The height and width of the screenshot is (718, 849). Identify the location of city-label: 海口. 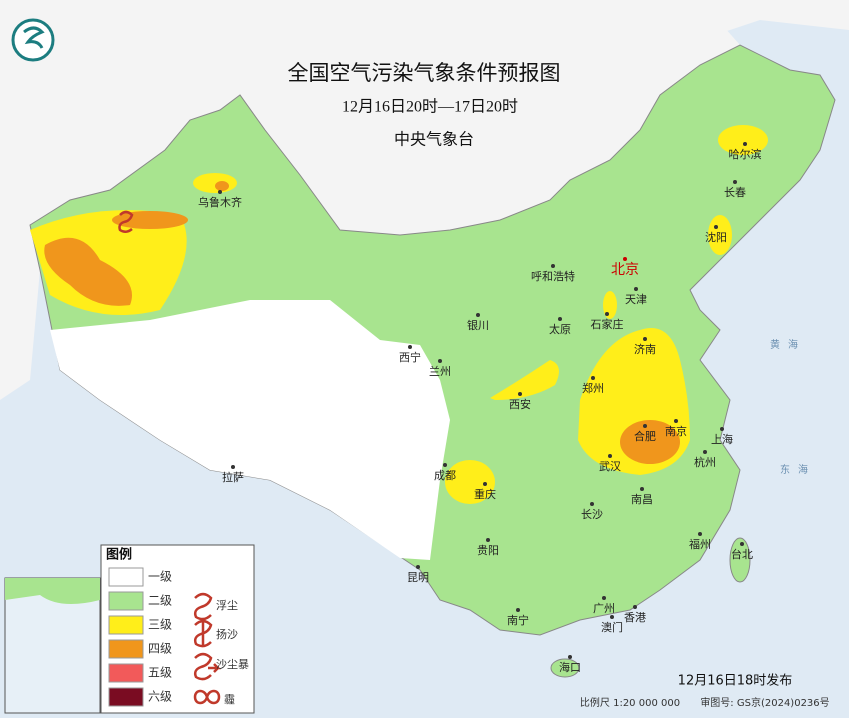
(570, 667).